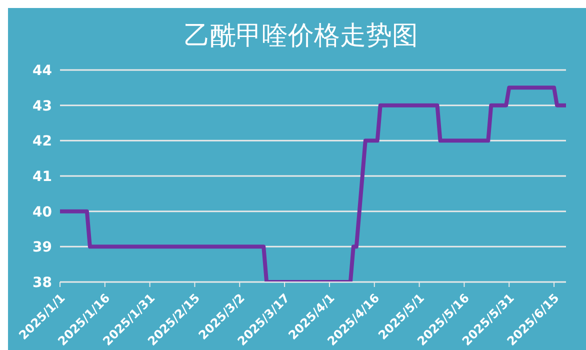 This screenshot has width=586, height=350. I want to click on chart-title: 乙酰甲喹价格走势图, so click(301, 36).